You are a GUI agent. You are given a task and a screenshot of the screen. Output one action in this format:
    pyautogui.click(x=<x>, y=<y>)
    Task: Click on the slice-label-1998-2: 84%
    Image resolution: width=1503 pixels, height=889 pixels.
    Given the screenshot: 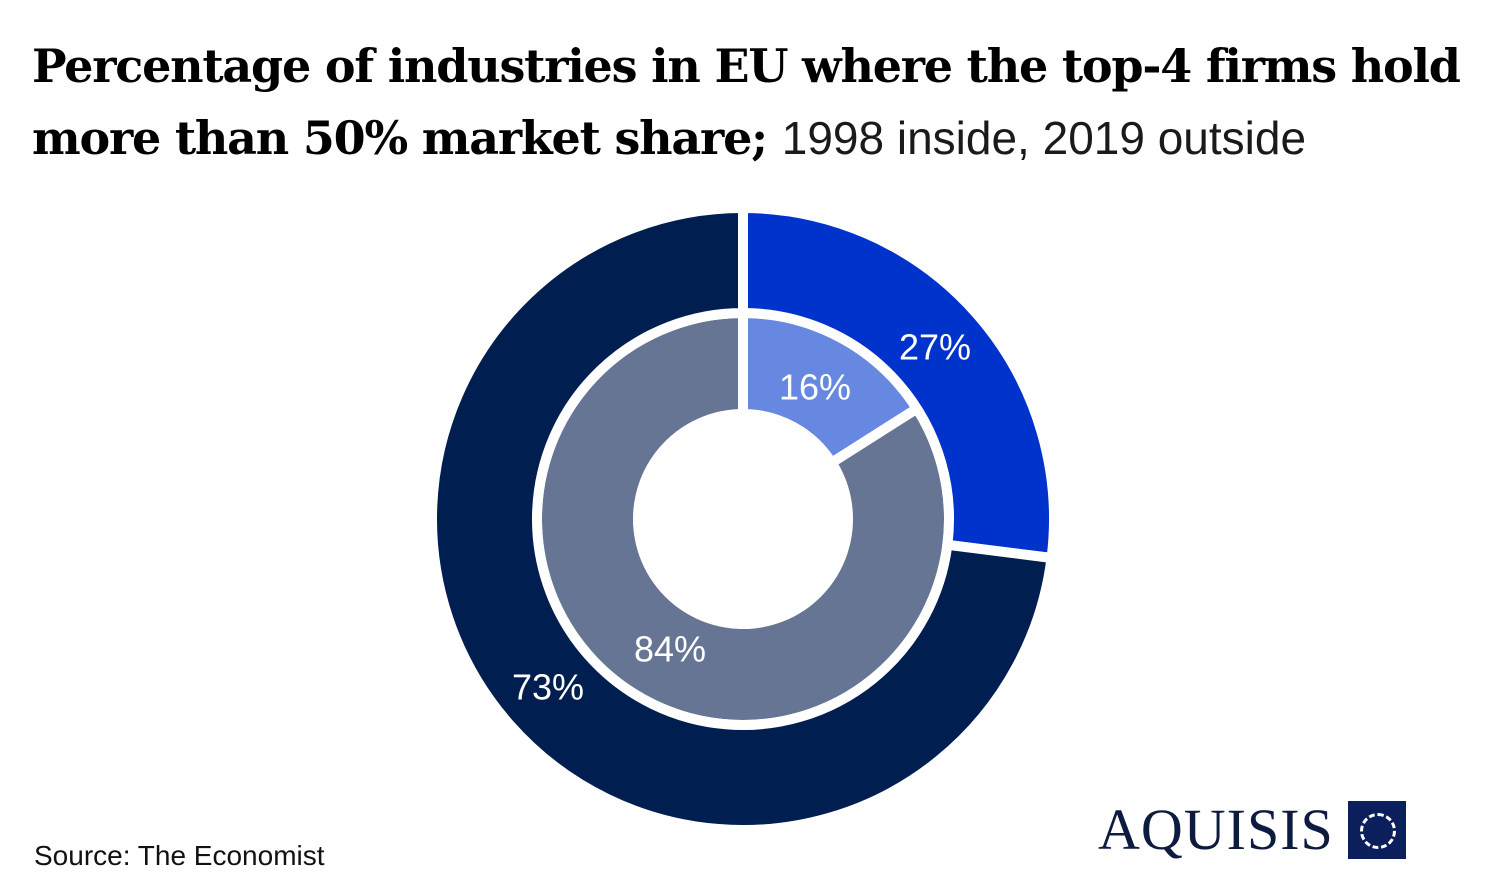 What is the action you would take?
    pyautogui.click(x=670, y=649)
    